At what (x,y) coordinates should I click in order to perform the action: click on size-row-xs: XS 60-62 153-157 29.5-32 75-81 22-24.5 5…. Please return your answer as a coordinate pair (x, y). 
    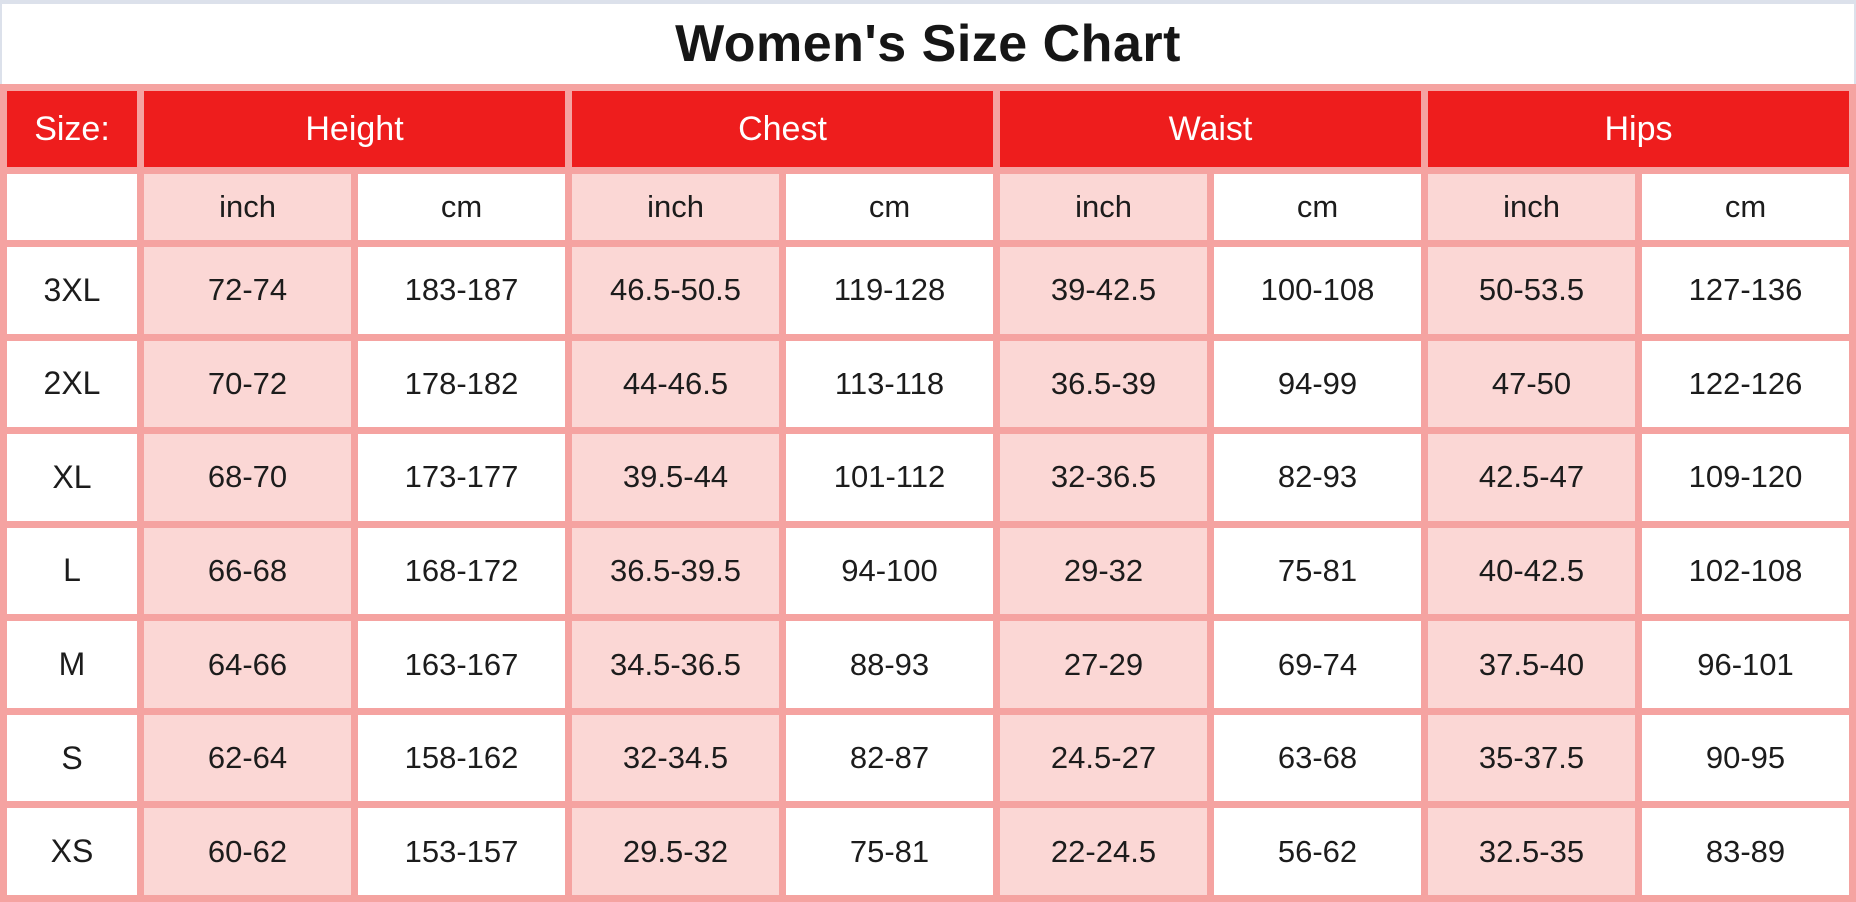
    Looking at the image, I should click on (928, 851).